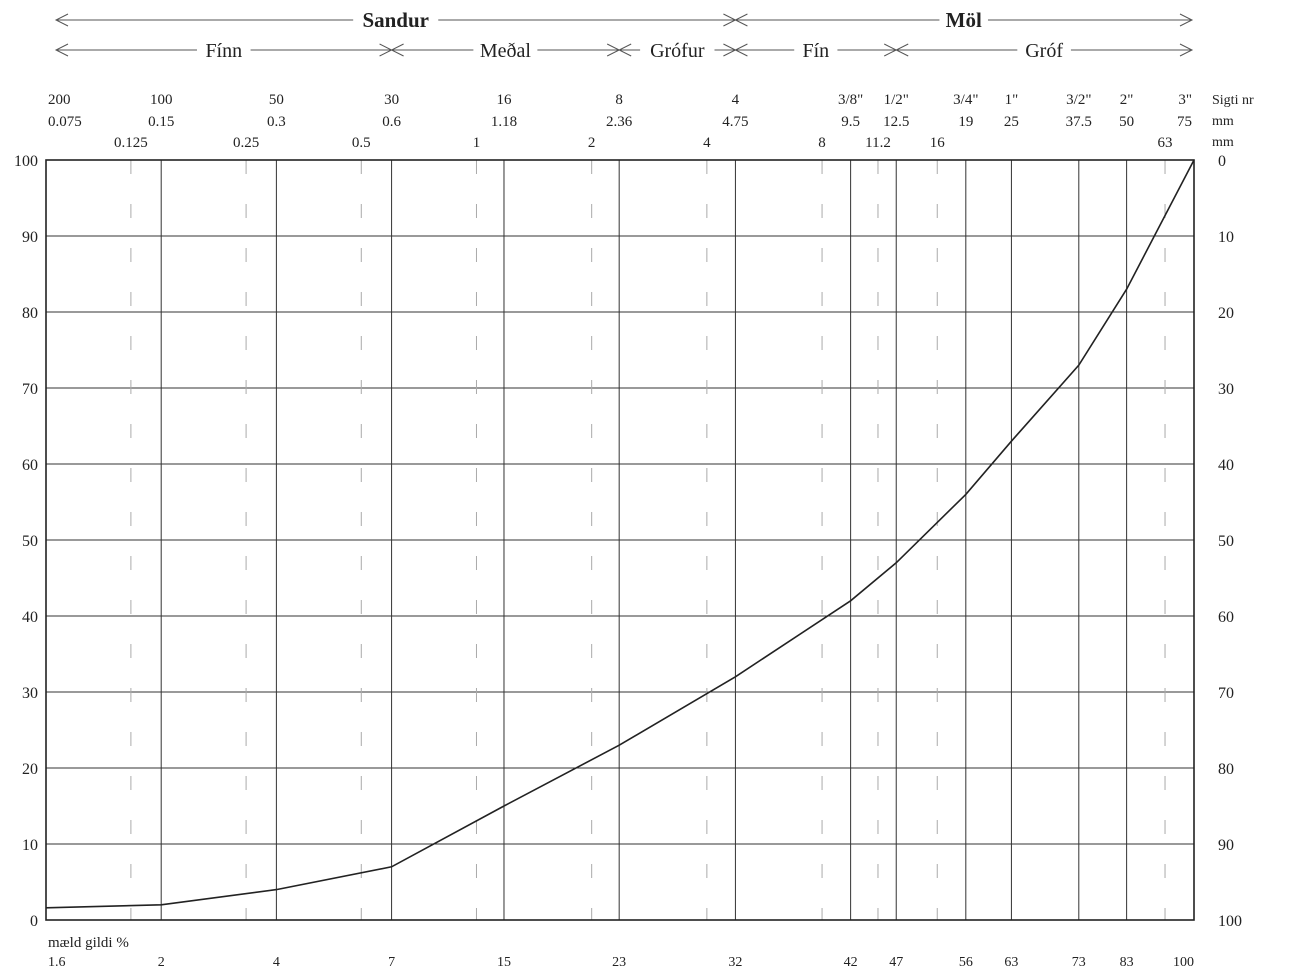  Describe the element at coordinates (1222, 161) in the screenshot. I see `y-right-tick-label: 0` at that location.